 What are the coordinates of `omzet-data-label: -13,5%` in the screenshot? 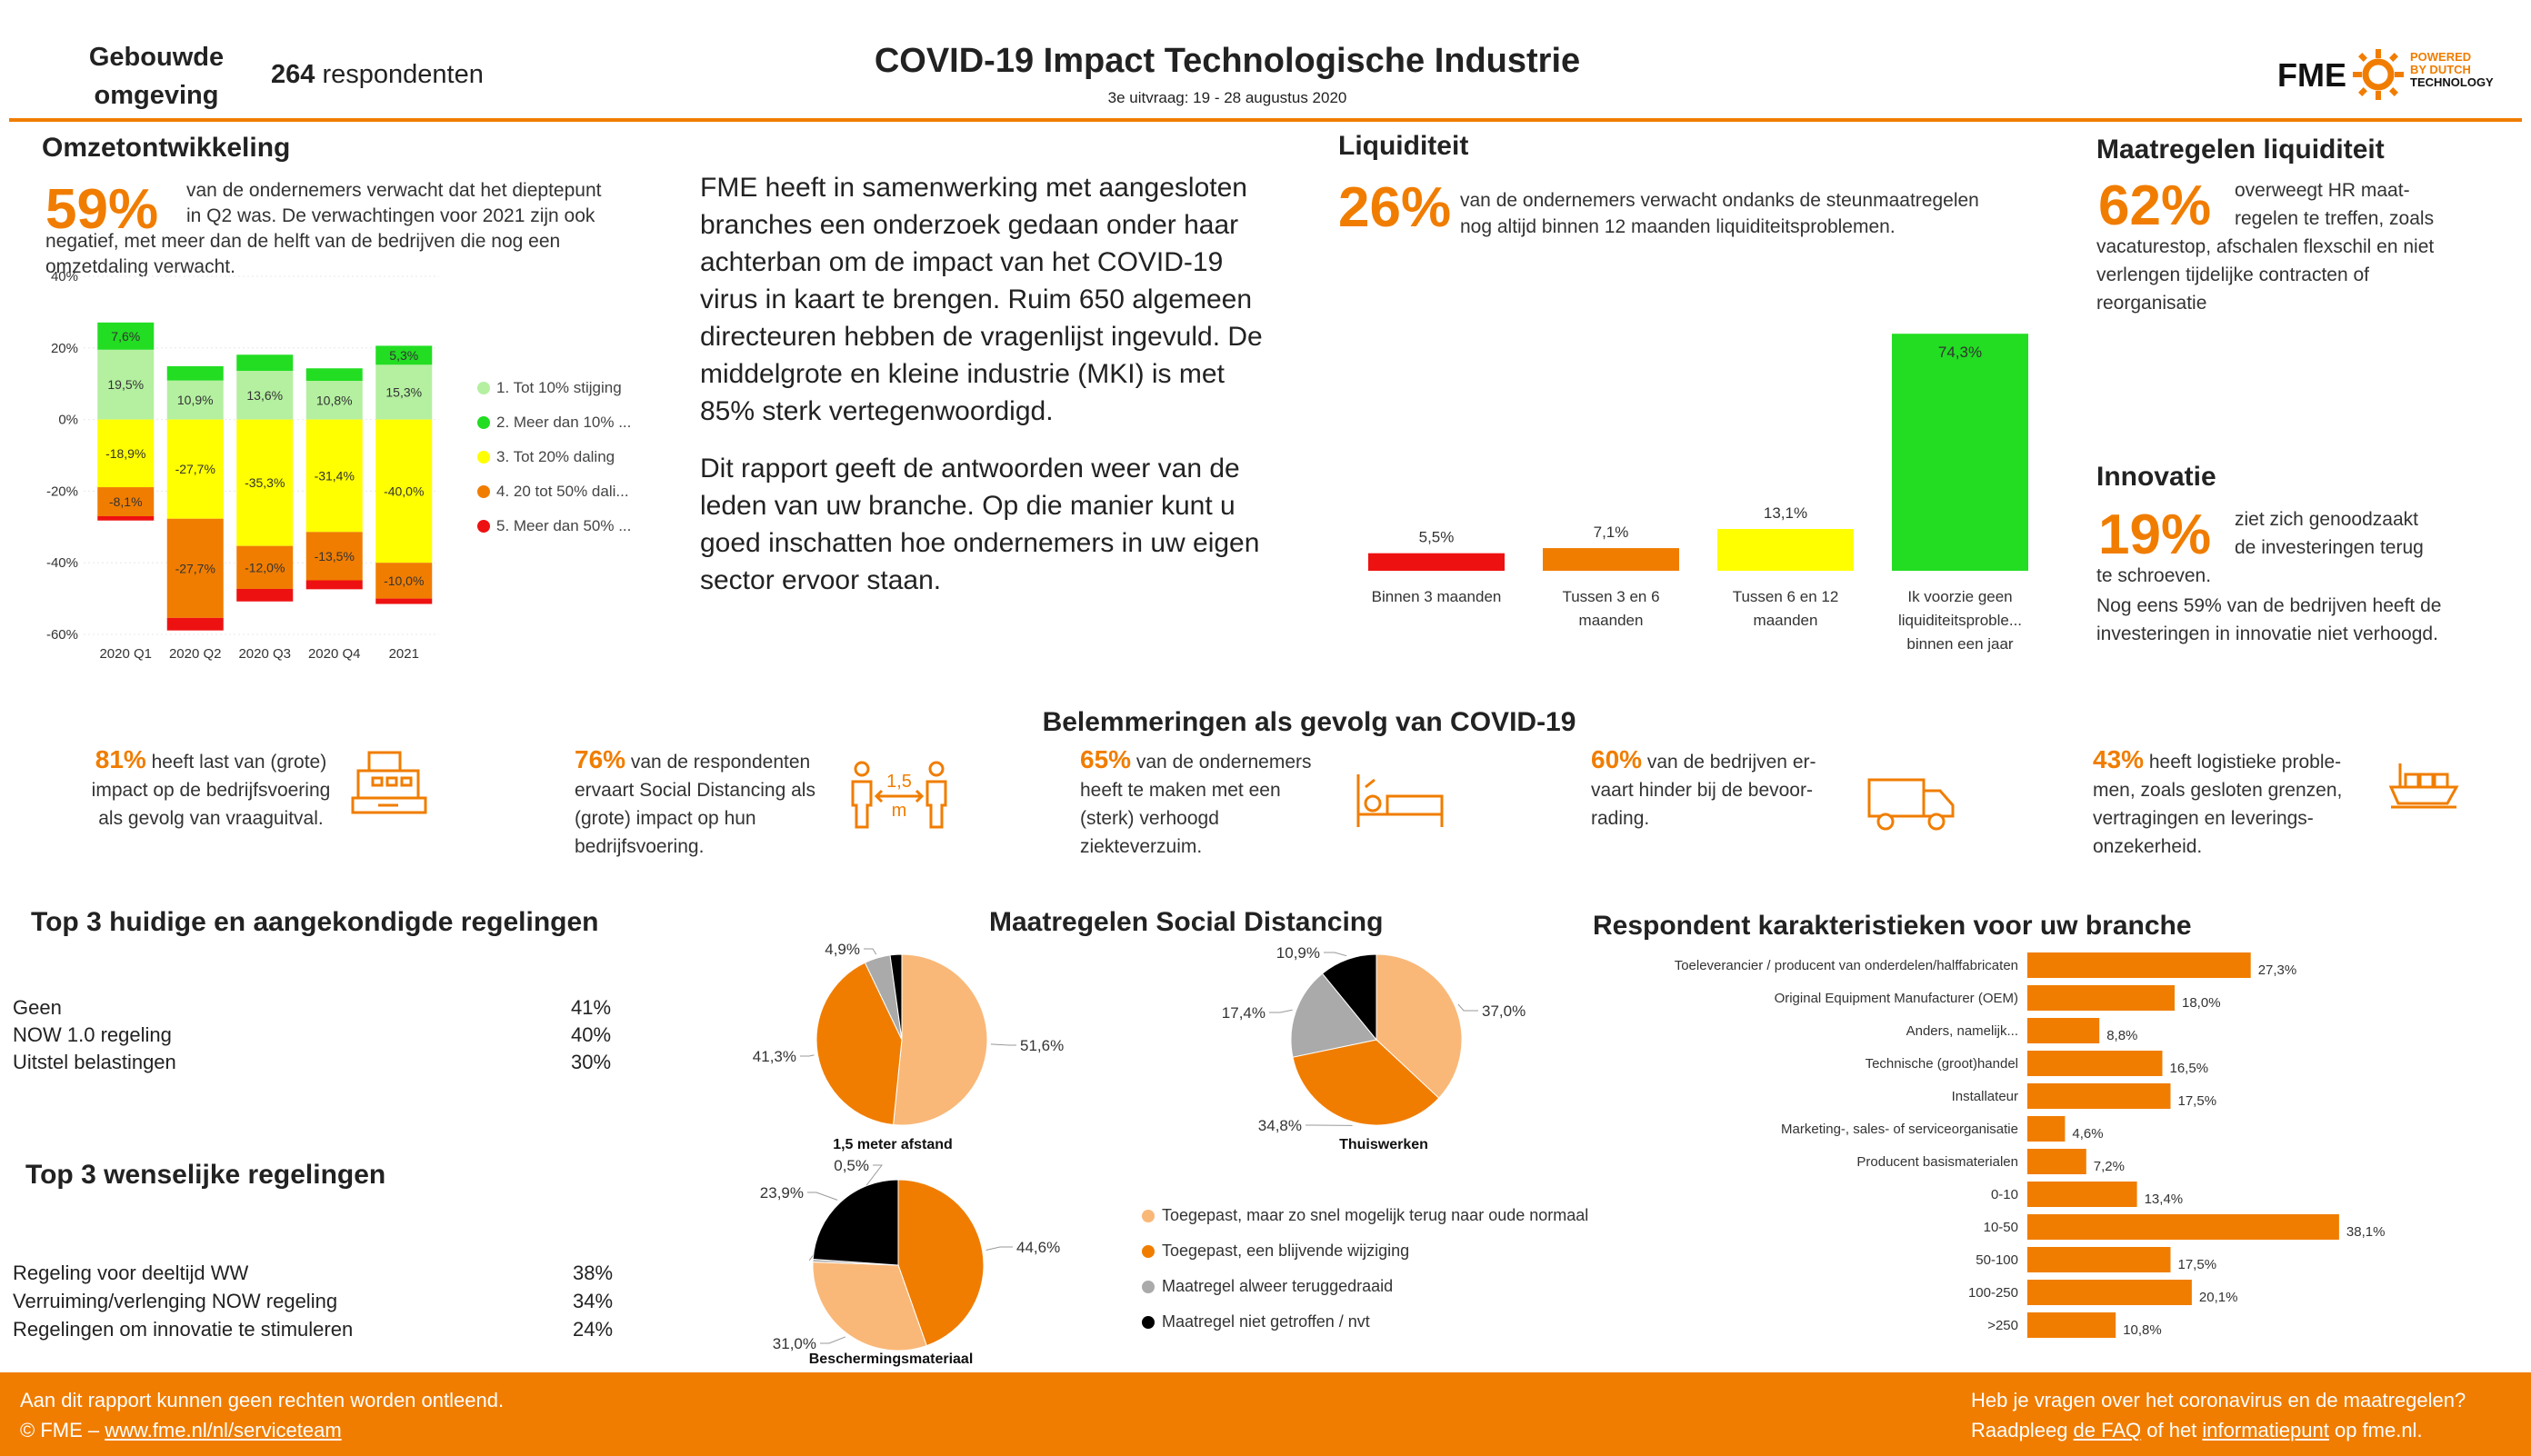 It's located at (335, 556).